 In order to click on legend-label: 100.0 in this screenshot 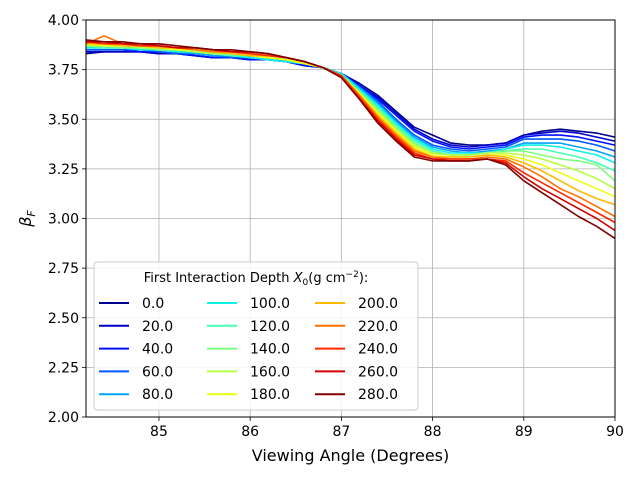, I will do `click(270, 304)`.